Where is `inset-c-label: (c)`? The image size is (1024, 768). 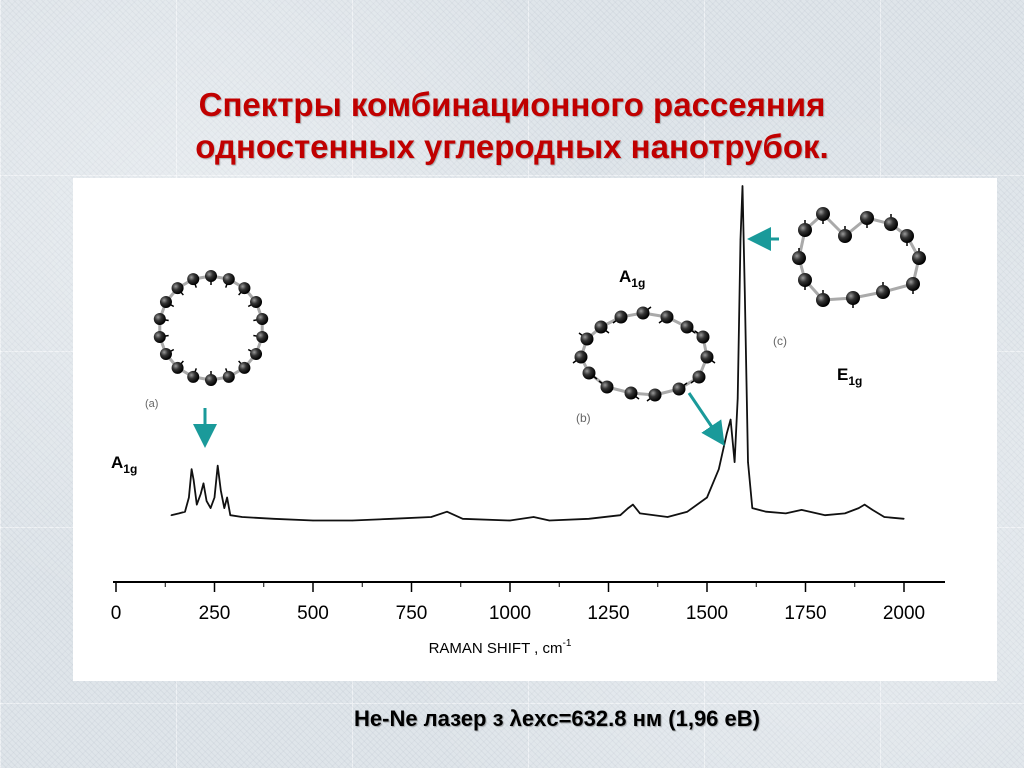 inset-c-label: (c) is located at coordinates (780, 341).